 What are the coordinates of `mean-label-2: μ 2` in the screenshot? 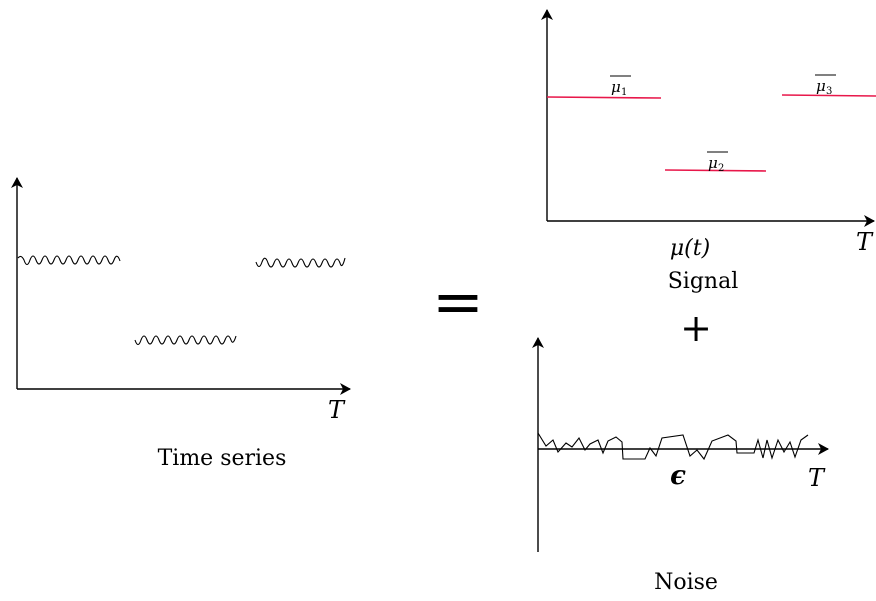 It's located at (717, 162).